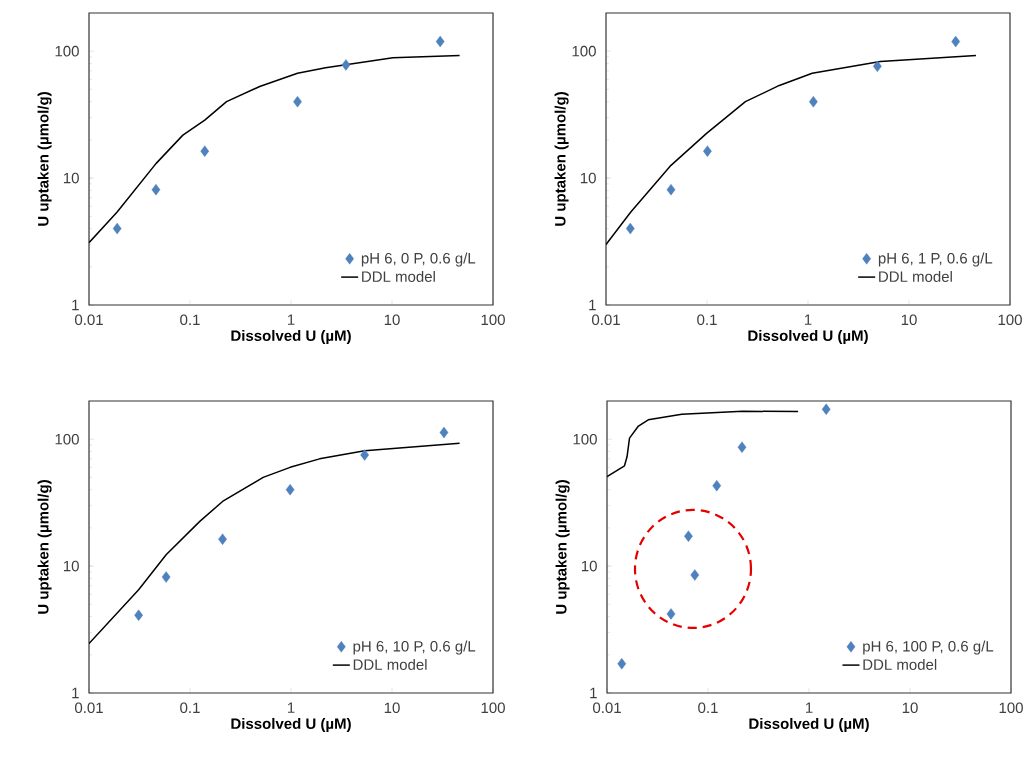  Describe the element at coordinates (414, 647) in the screenshot. I see `legend-label: pH 6, 10 P, 0.6 g/L` at that location.